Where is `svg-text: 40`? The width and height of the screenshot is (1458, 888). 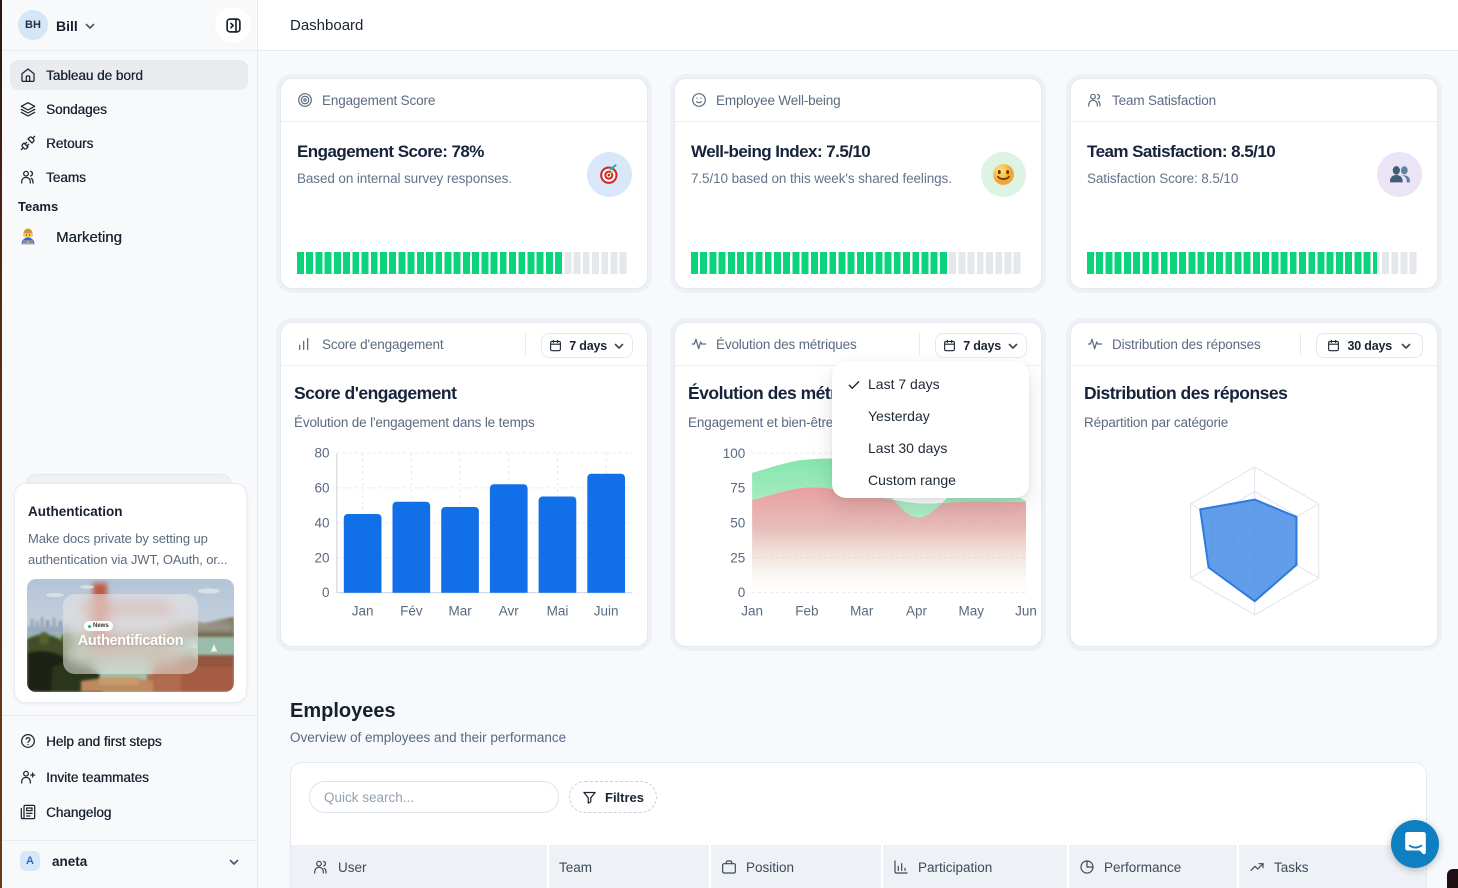 svg-text: 40 is located at coordinates (321, 522).